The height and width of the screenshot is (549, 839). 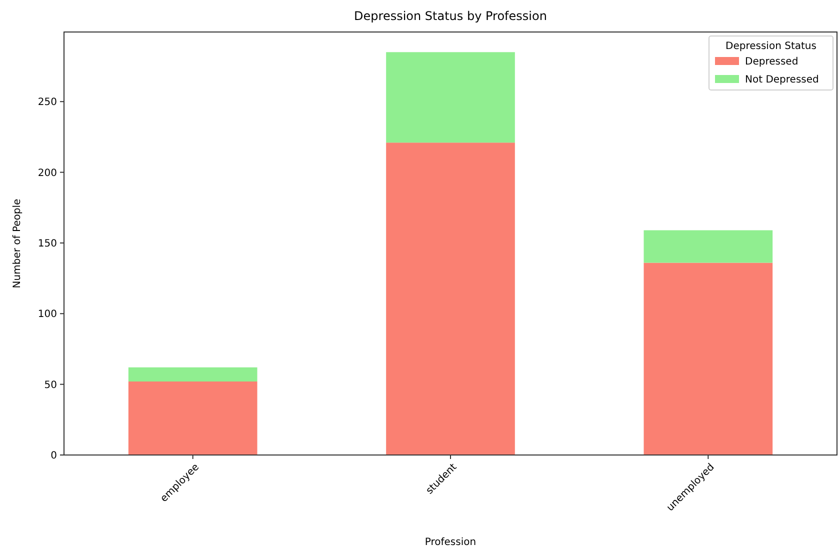 I want to click on y-tick-label: 100, so click(x=47, y=314).